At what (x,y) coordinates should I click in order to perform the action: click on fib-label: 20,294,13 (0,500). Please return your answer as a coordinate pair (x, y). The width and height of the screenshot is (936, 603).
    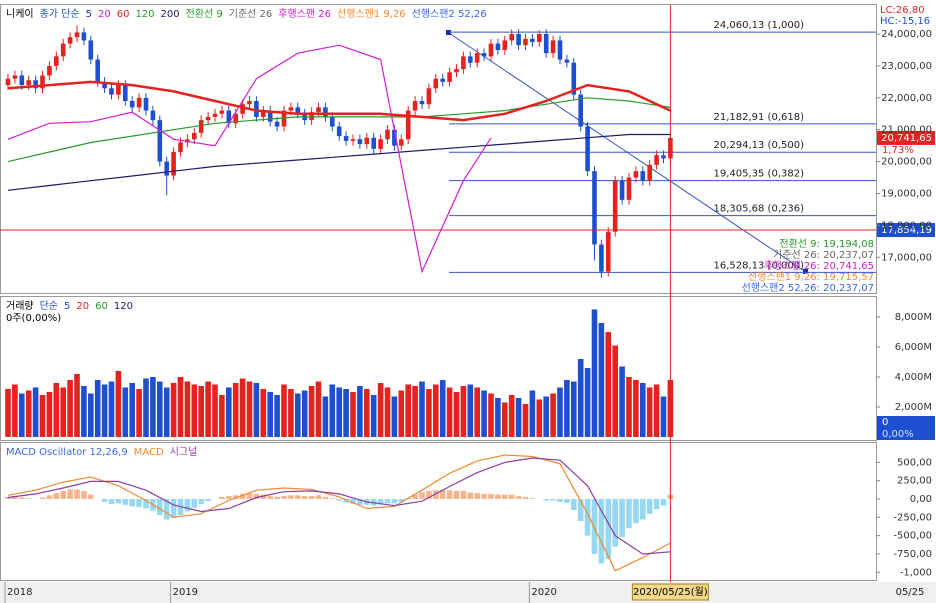
    Looking at the image, I should click on (758, 145).